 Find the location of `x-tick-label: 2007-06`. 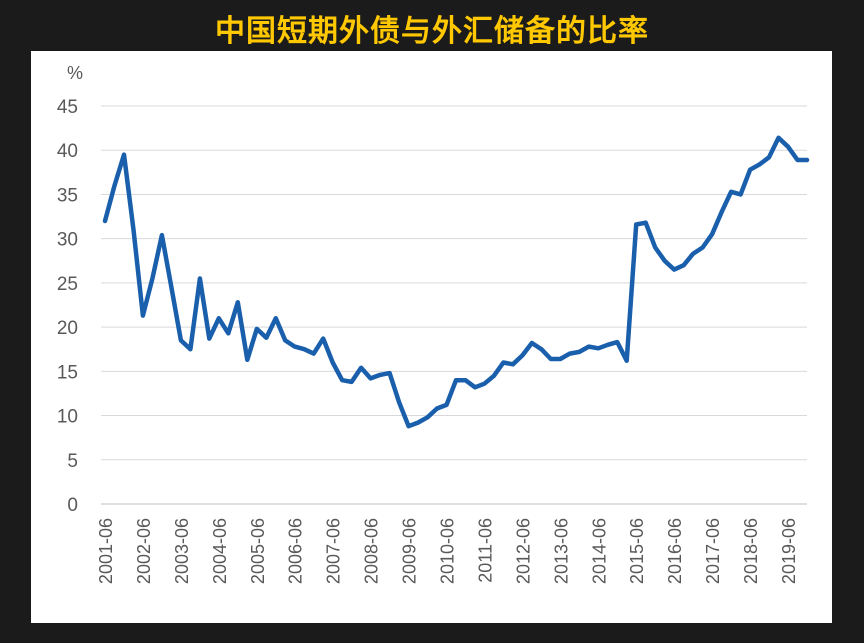

x-tick-label: 2007-06 is located at coordinates (334, 551).